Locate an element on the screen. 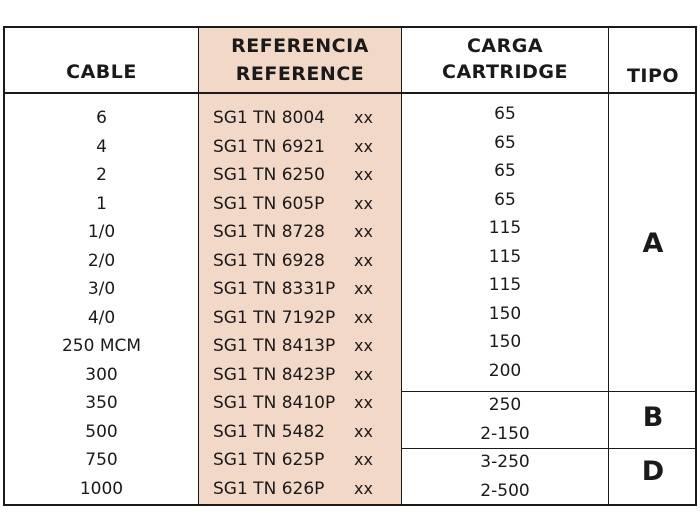  reference-code: SG1 TN 5482 is located at coordinates (269, 431).